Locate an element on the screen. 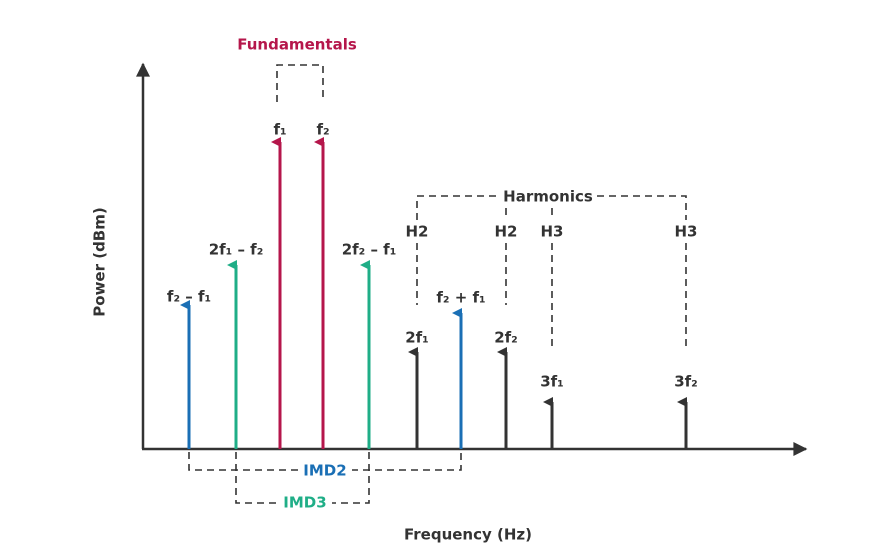  imd2-label: IMD2 is located at coordinates (324, 471).